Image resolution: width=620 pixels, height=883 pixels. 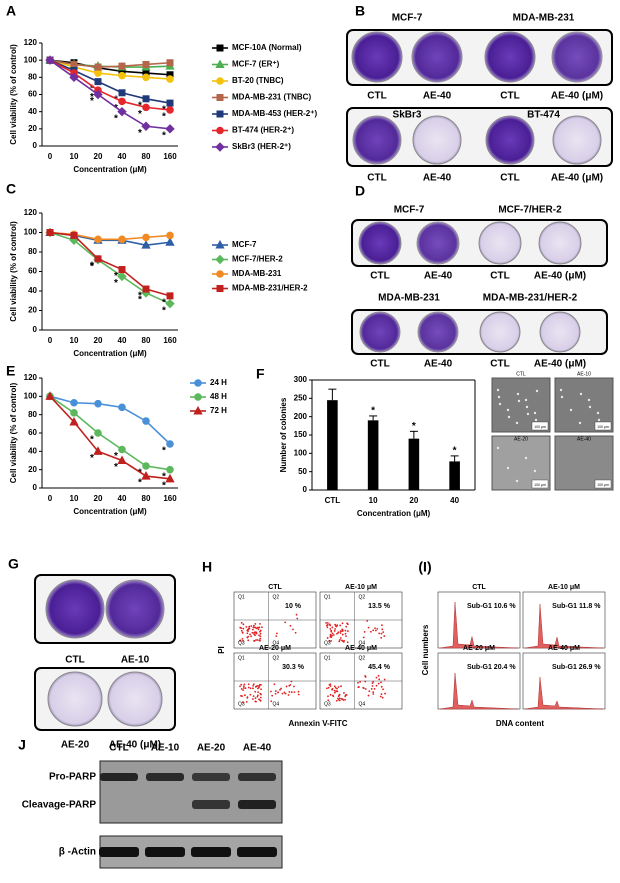 What do you see at coordinates (509, 96) in the screenshot?
I see `well-label: CTL` at bounding box center [509, 96].